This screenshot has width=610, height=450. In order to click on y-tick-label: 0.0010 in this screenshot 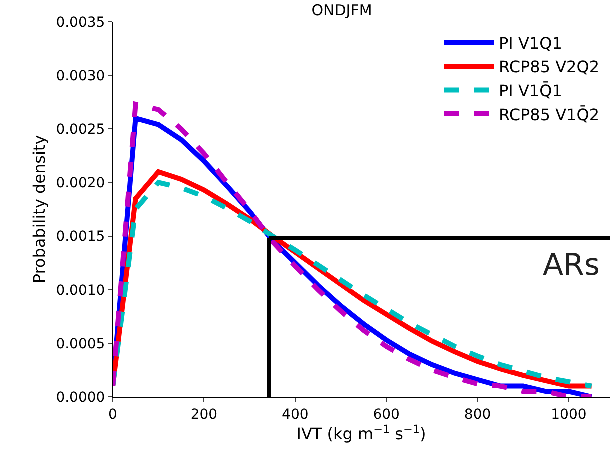, I will do `click(81, 290)`.